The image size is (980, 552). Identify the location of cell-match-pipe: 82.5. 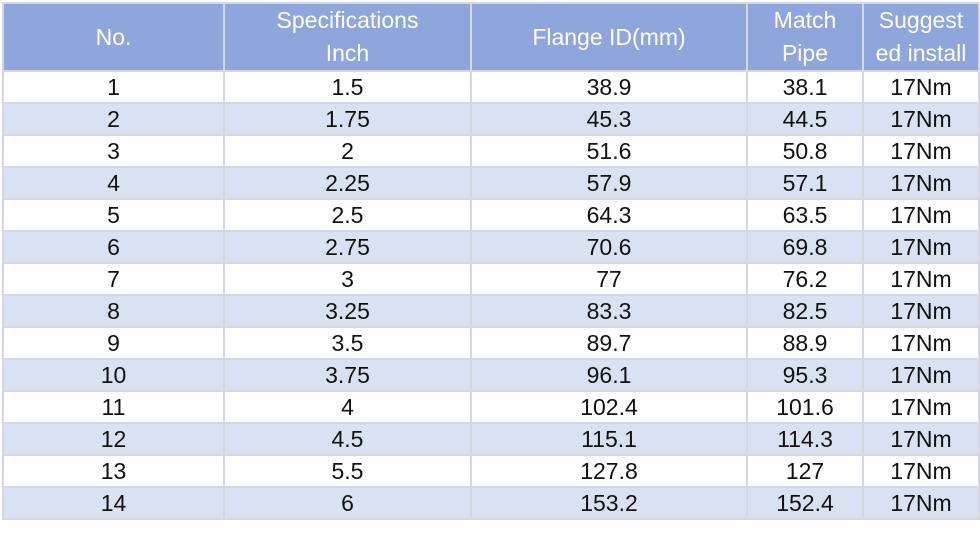
(805, 311).